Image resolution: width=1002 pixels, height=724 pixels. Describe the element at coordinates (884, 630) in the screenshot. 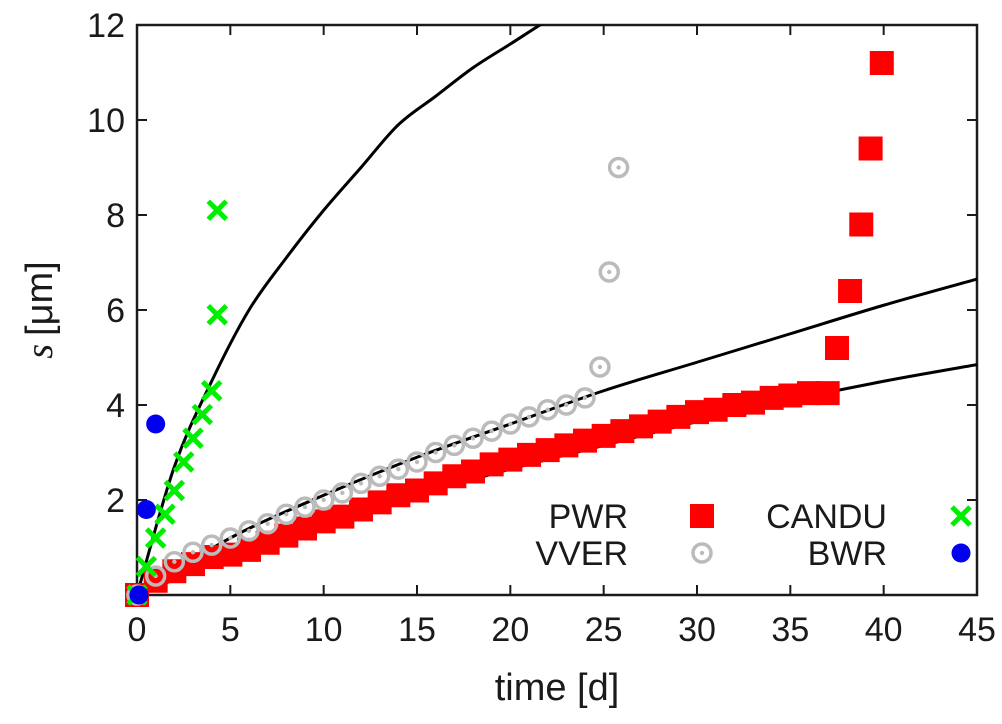

I see `x-tick-label: 40` at that location.